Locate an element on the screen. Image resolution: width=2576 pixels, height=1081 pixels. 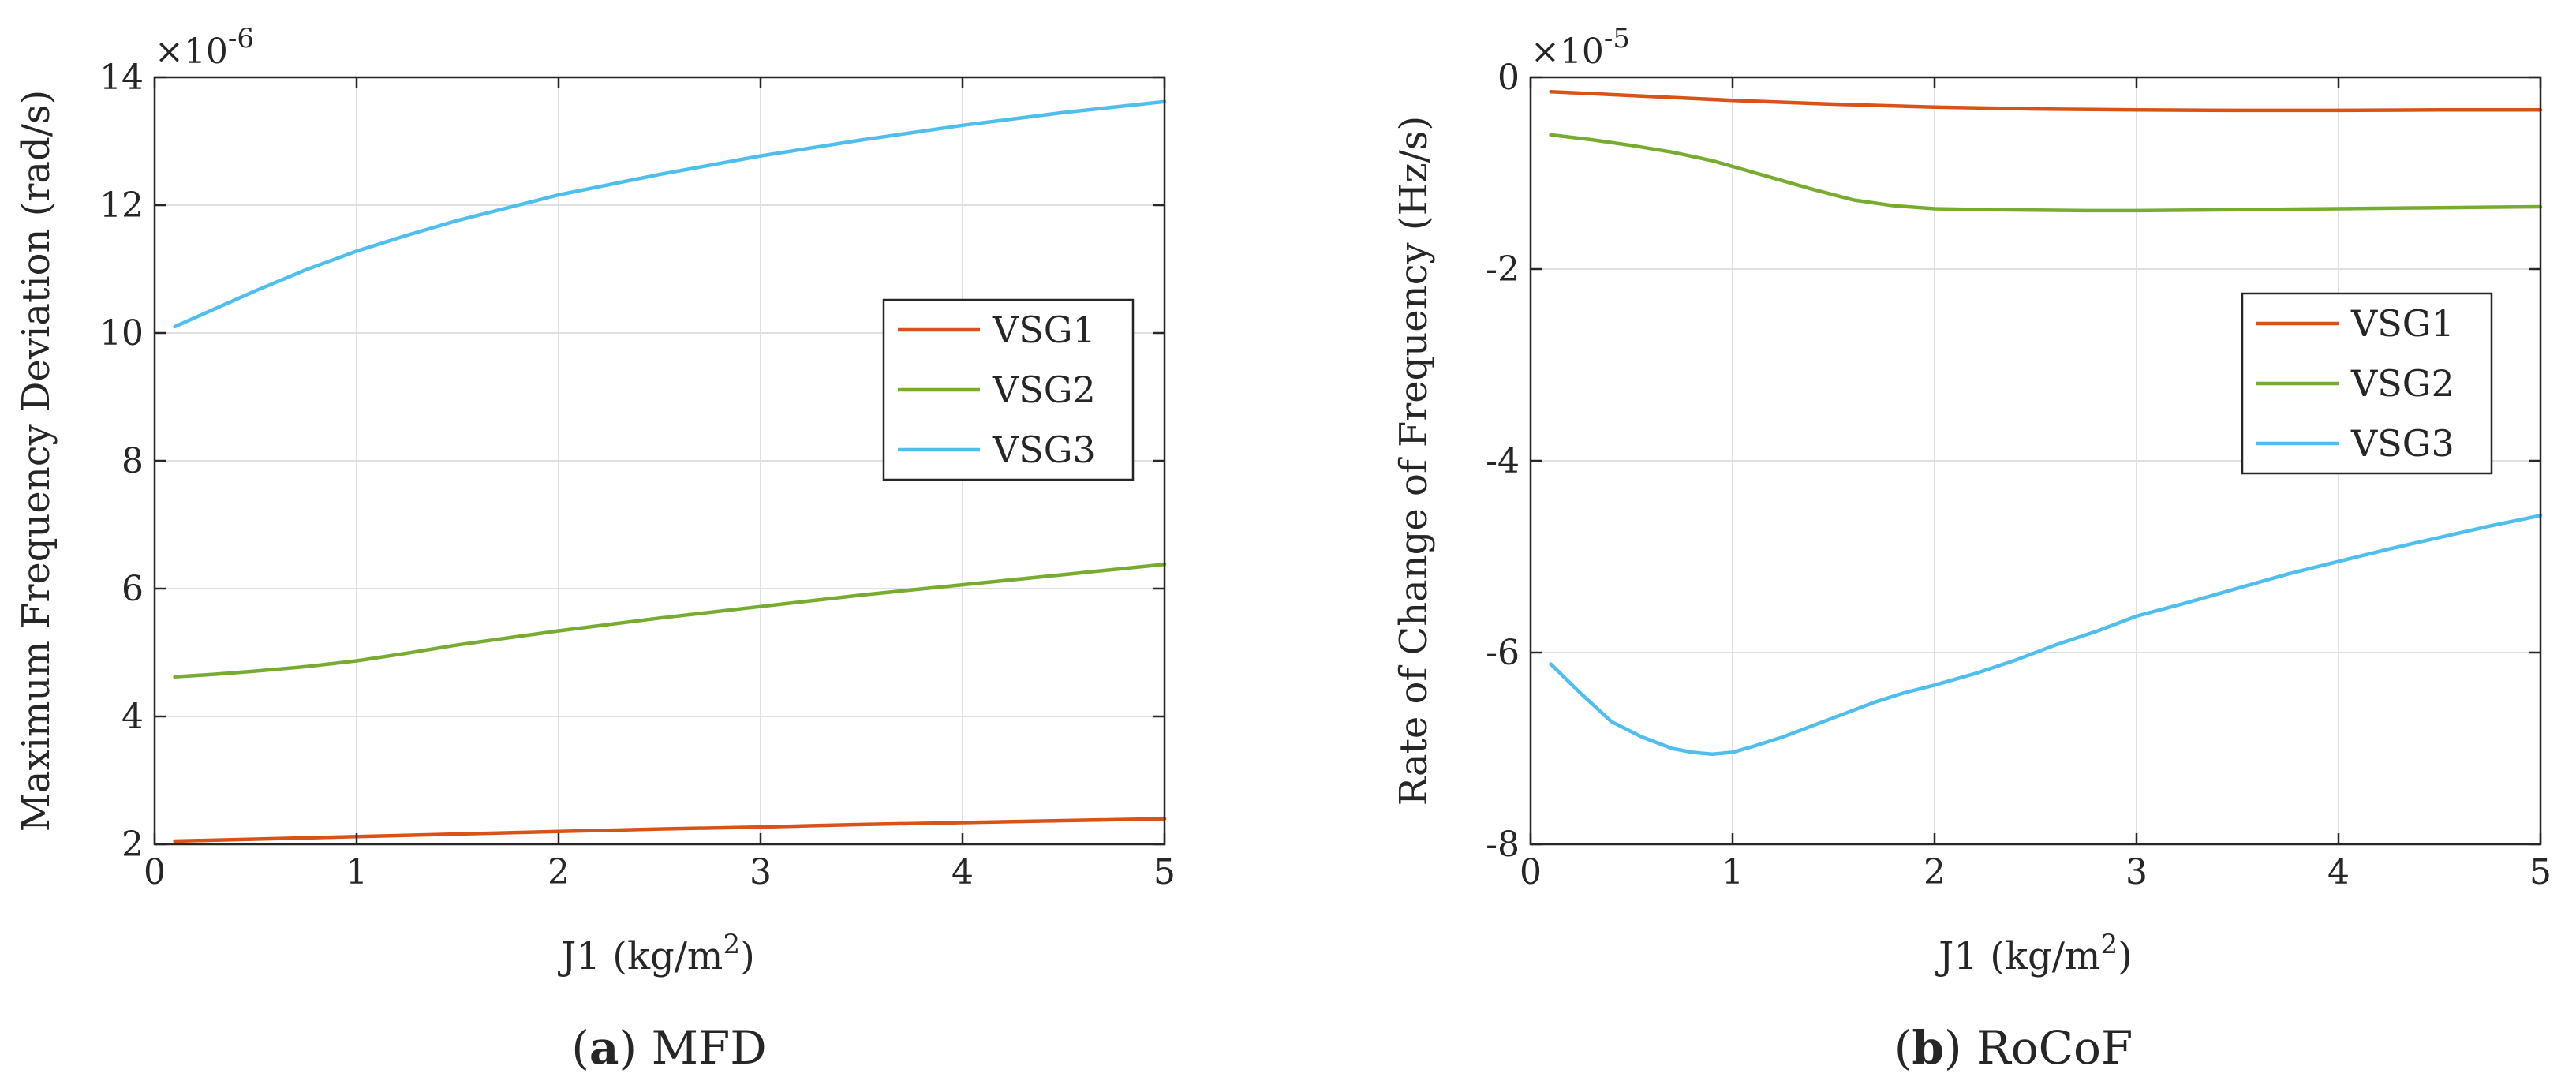
panel-a-exponent-base: ×10 is located at coordinates (191, 52).